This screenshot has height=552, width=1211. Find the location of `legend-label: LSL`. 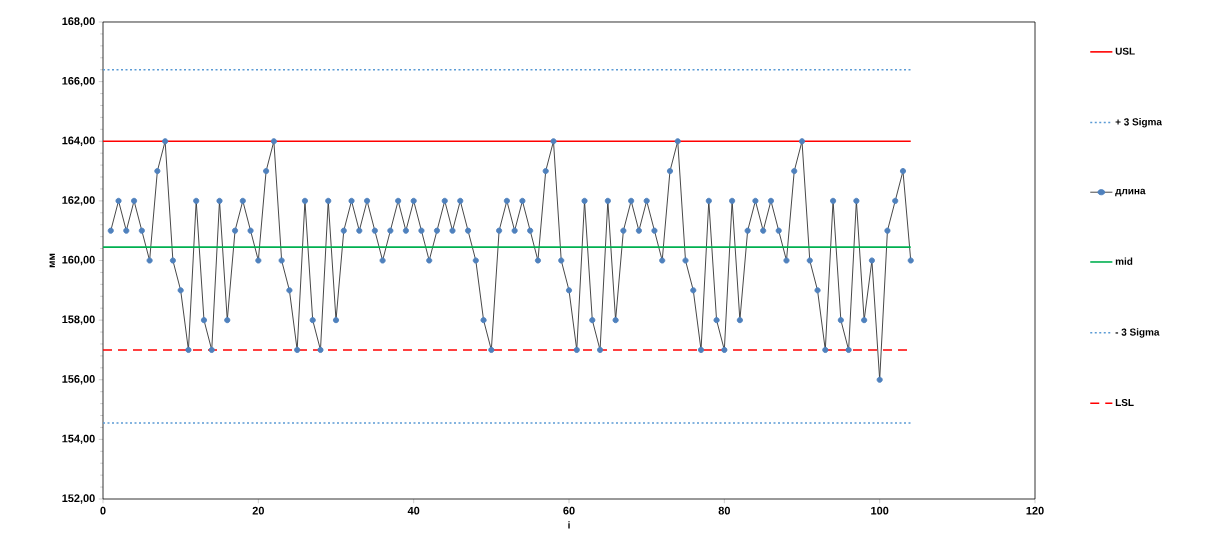

legend-label: LSL is located at coordinates (1124, 403).